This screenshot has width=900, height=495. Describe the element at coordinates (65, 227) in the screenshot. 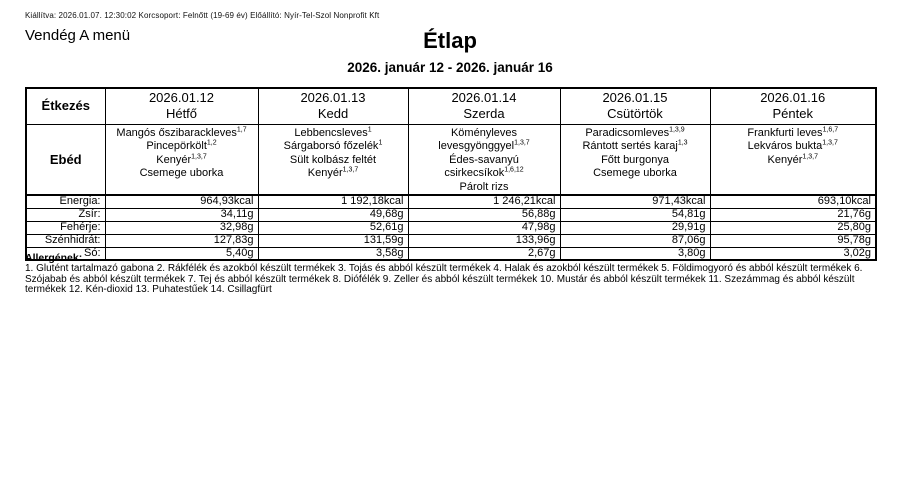

I see `nutrition-label: Fehérje:` at that location.